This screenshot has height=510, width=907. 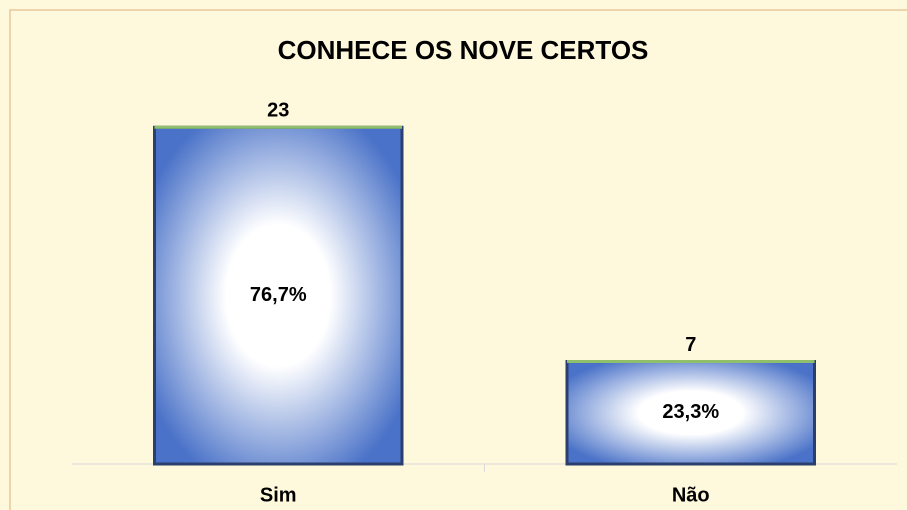 I want to click on bar, so click(x=690, y=413).